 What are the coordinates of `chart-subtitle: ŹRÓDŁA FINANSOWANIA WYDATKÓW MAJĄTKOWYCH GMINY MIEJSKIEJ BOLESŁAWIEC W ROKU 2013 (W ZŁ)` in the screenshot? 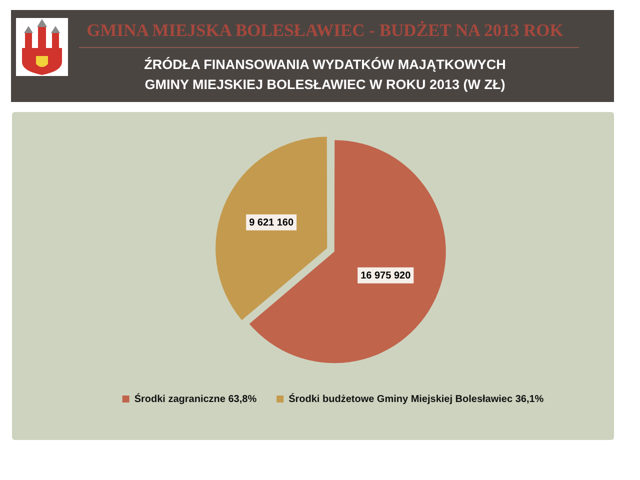 It's located at (325, 75).